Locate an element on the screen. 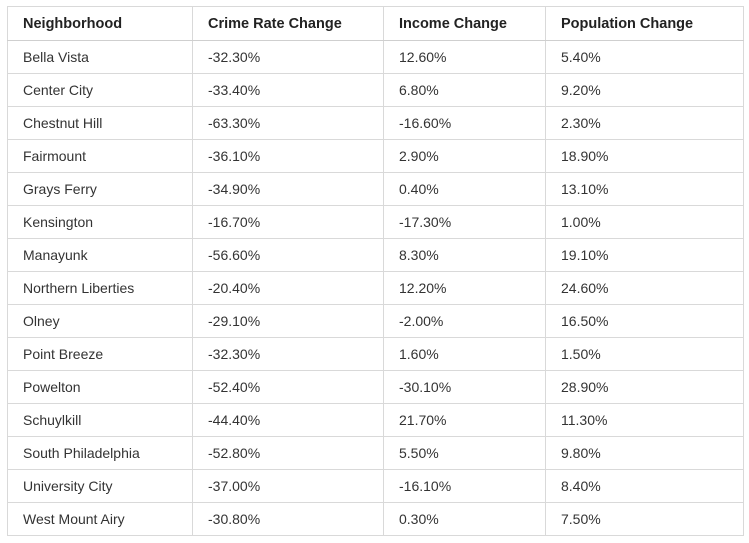 The height and width of the screenshot is (543, 749). table-row: Olney -29.10% -2.00% 16.50% is located at coordinates (375, 321).